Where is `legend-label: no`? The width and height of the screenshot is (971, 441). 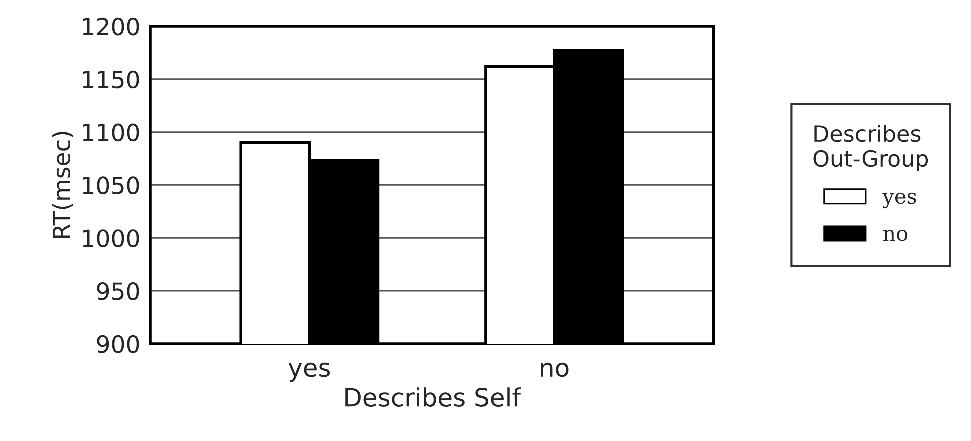
legend-label: no is located at coordinates (895, 236).